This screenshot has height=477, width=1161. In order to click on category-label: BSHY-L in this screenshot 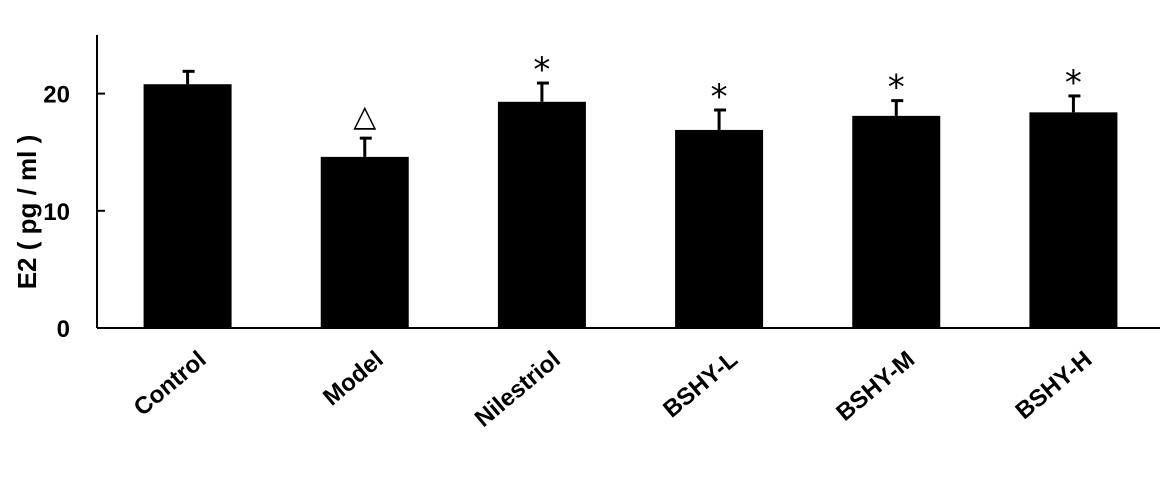, I will do `click(700, 384)`.